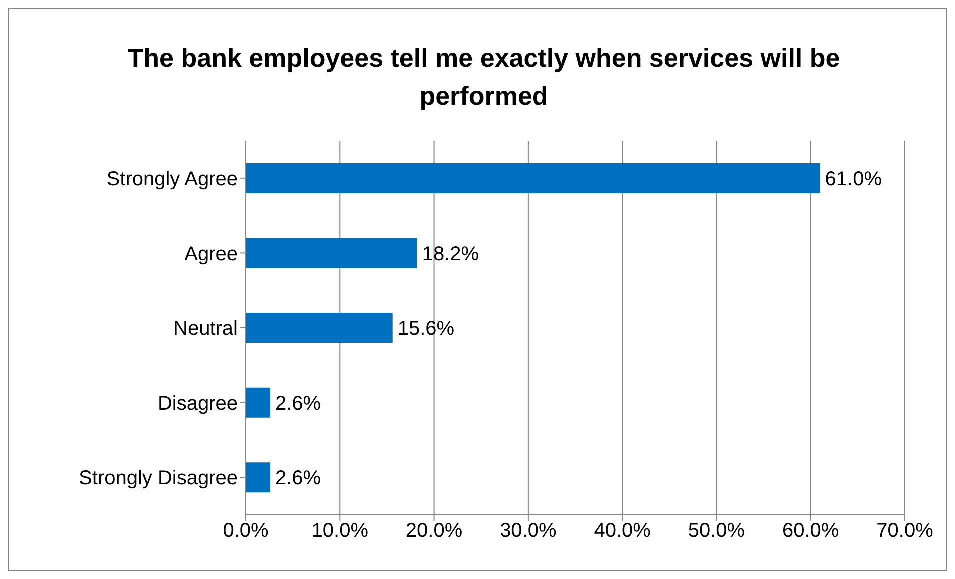  Describe the element at coordinates (246, 531) in the screenshot. I see `x-tick-label: 0.0%` at that location.